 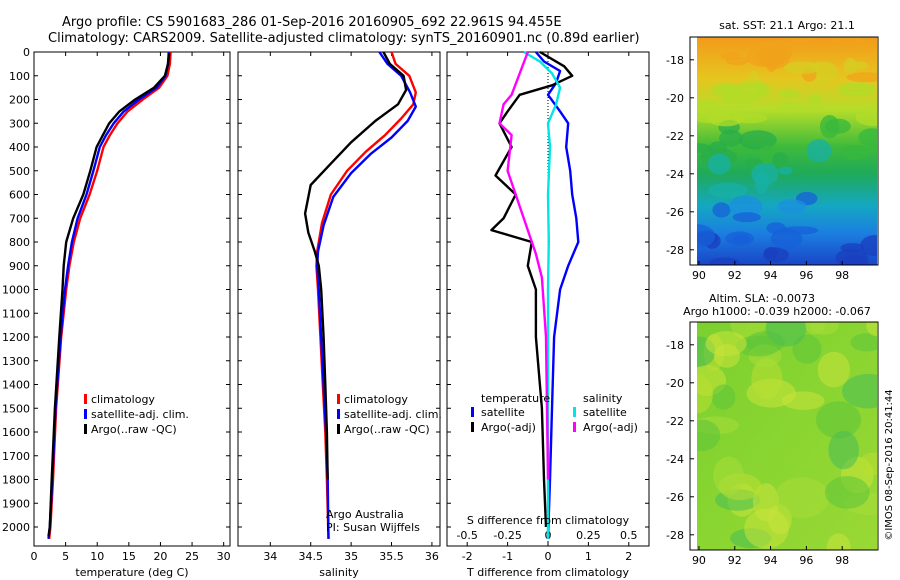 What do you see at coordinates (787, 436) in the screenshot?
I see `sla-heatmap` at bounding box center [787, 436].